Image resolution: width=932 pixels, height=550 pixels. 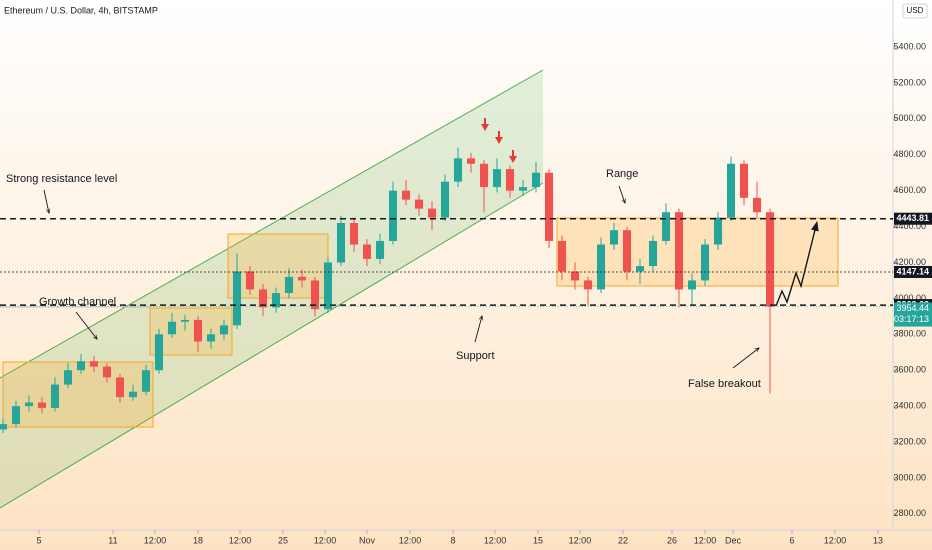 What do you see at coordinates (112, 540) in the screenshot?
I see `x-tick-label: 11` at bounding box center [112, 540].